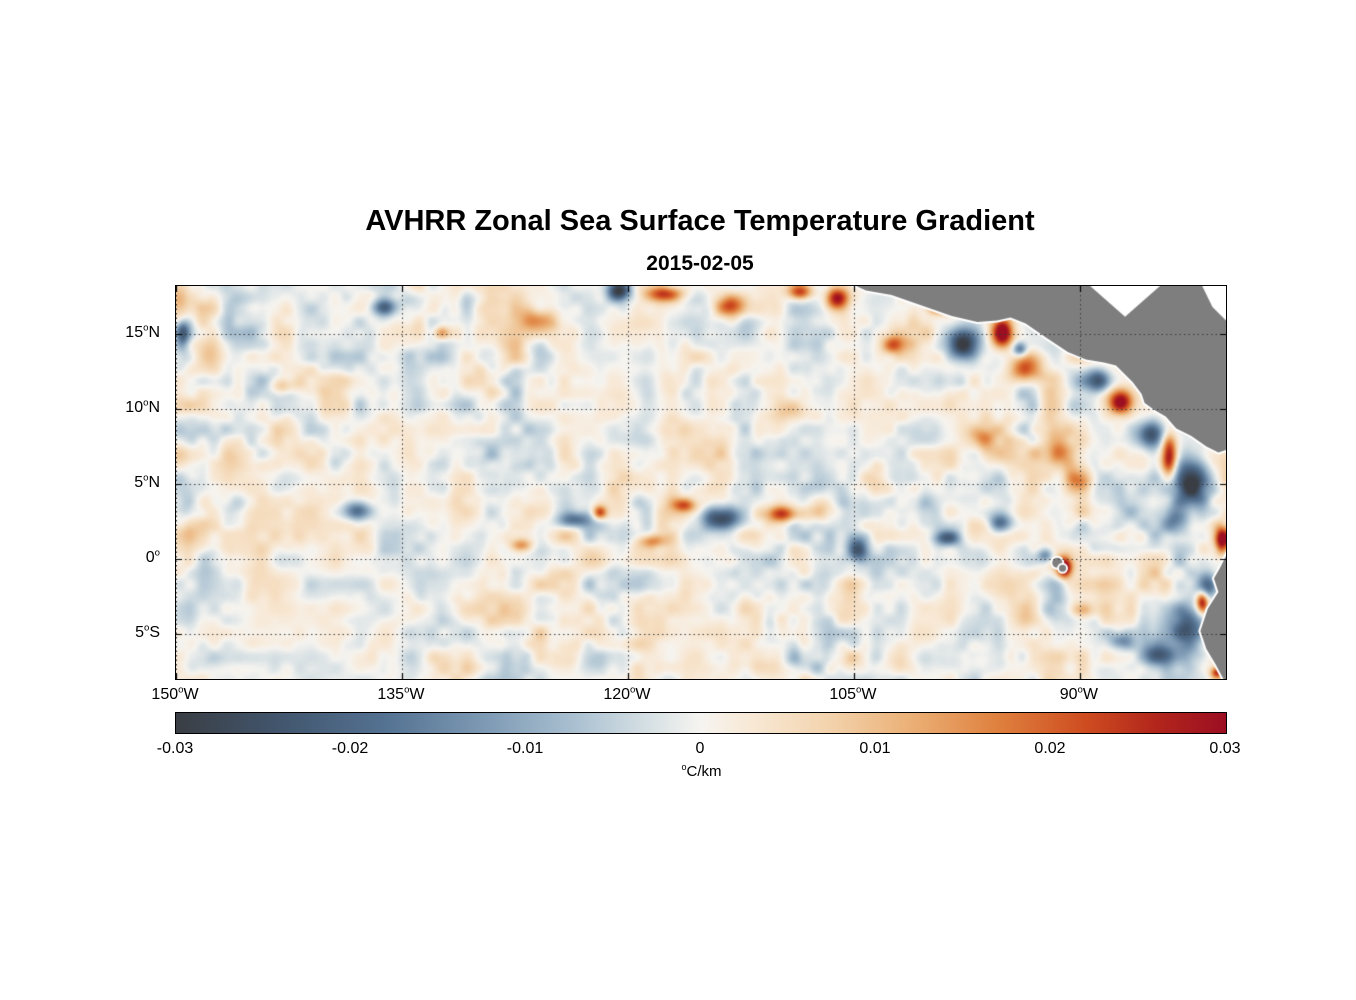  What do you see at coordinates (175, 693) in the screenshot?
I see `x-axis-tick-label: 150oW` at bounding box center [175, 693].